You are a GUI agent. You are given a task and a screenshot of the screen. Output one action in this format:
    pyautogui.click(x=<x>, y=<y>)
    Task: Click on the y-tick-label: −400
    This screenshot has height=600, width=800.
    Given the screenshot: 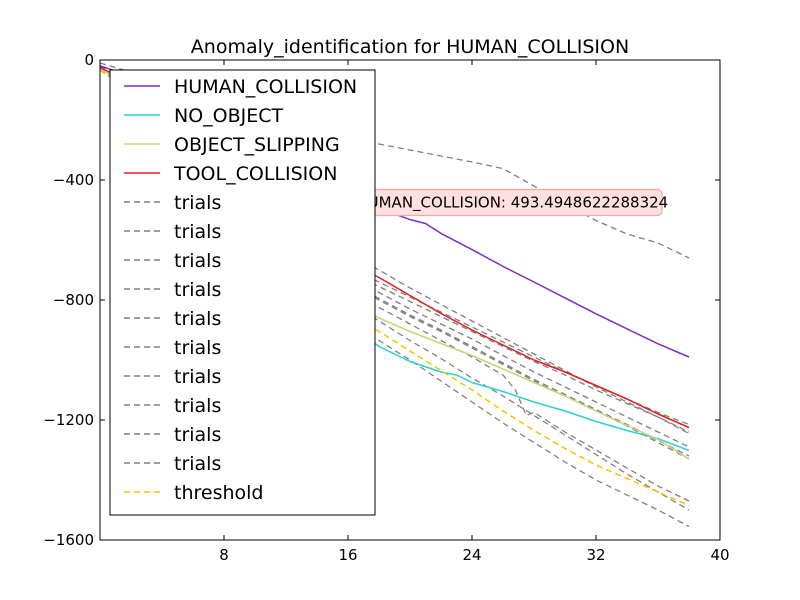 What is the action you would take?
    pyautogui.click(x=73, y=180)
    